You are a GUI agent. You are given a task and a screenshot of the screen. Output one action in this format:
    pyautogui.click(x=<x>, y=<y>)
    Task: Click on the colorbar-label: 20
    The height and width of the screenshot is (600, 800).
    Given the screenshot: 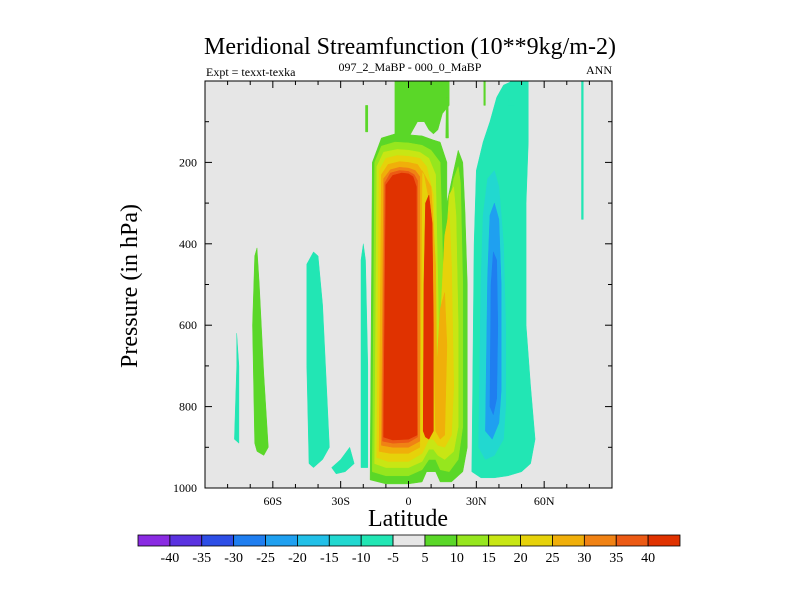 What is the action you would take?
    pyautogui.click(x=521, y=558)
    